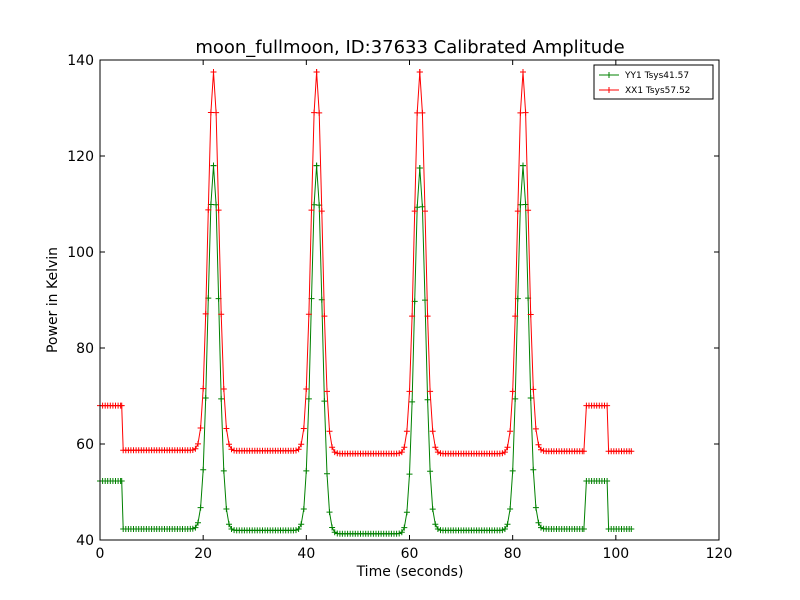 This screenshot has height=600, width=800. Describe the element at coordinates (306, 554) in the screenshot. I see `x-tick-label: 40` at that location.